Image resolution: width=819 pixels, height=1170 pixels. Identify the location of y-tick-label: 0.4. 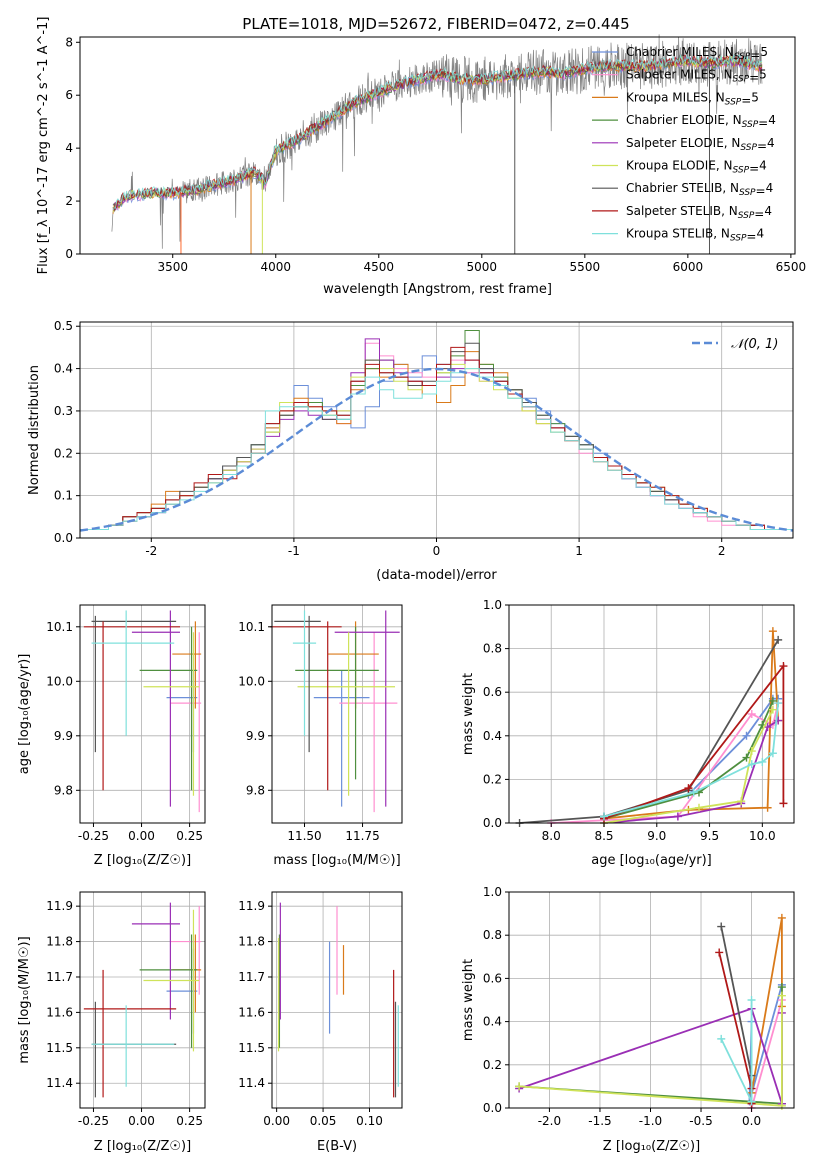
(492, 1022).